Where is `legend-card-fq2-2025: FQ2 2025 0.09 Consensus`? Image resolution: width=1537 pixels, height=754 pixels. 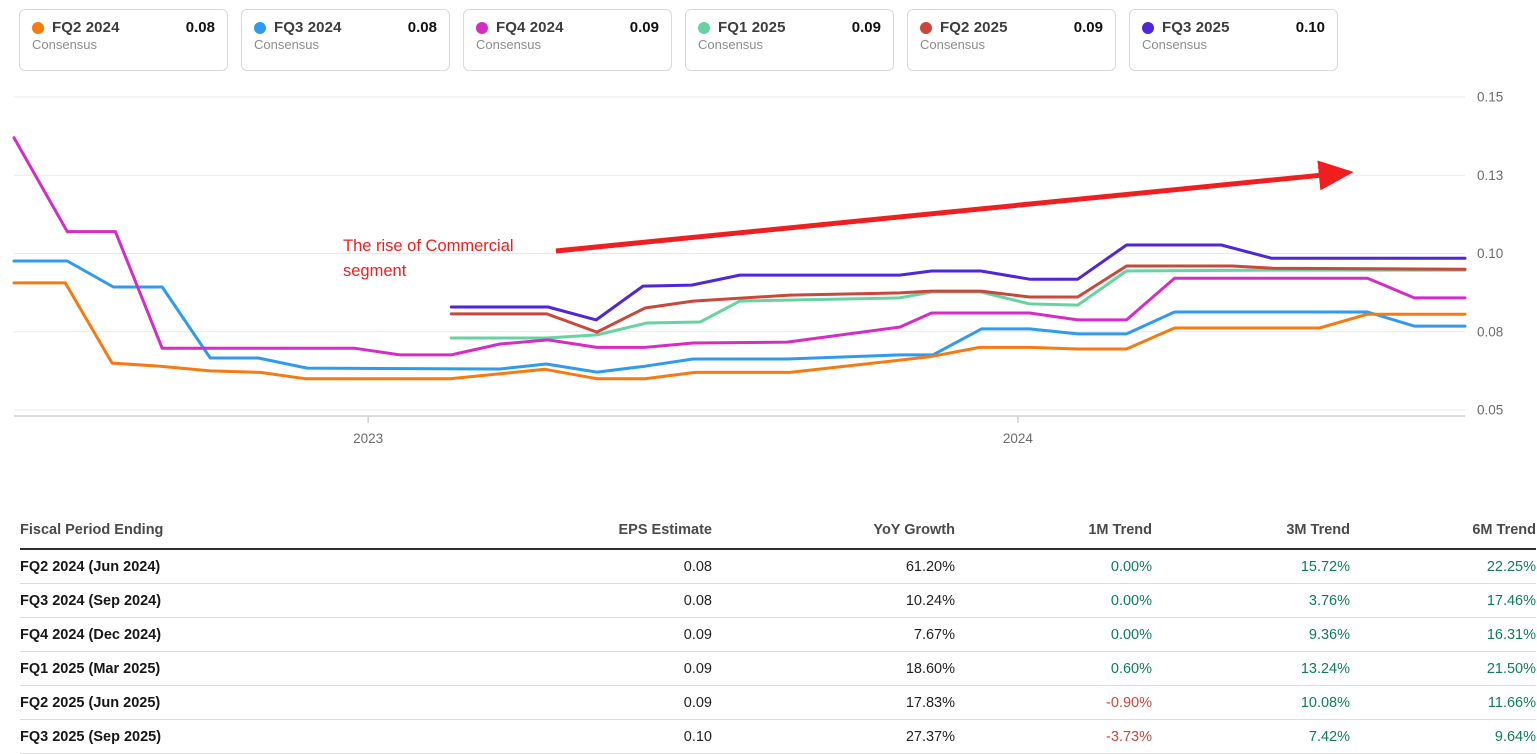
legend-card-fq2-2025: FQ2 2025 0.09 Consensus is located at coordinates (1011, 40).